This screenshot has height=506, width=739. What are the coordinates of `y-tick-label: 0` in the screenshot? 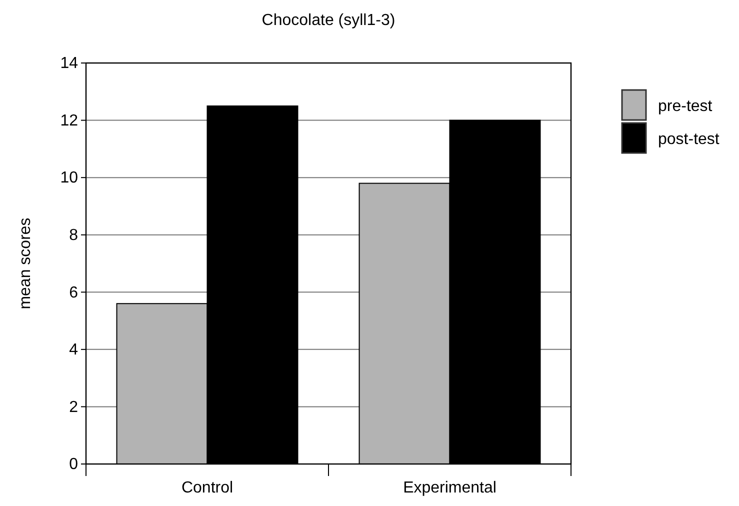 It's located at (73, 465).